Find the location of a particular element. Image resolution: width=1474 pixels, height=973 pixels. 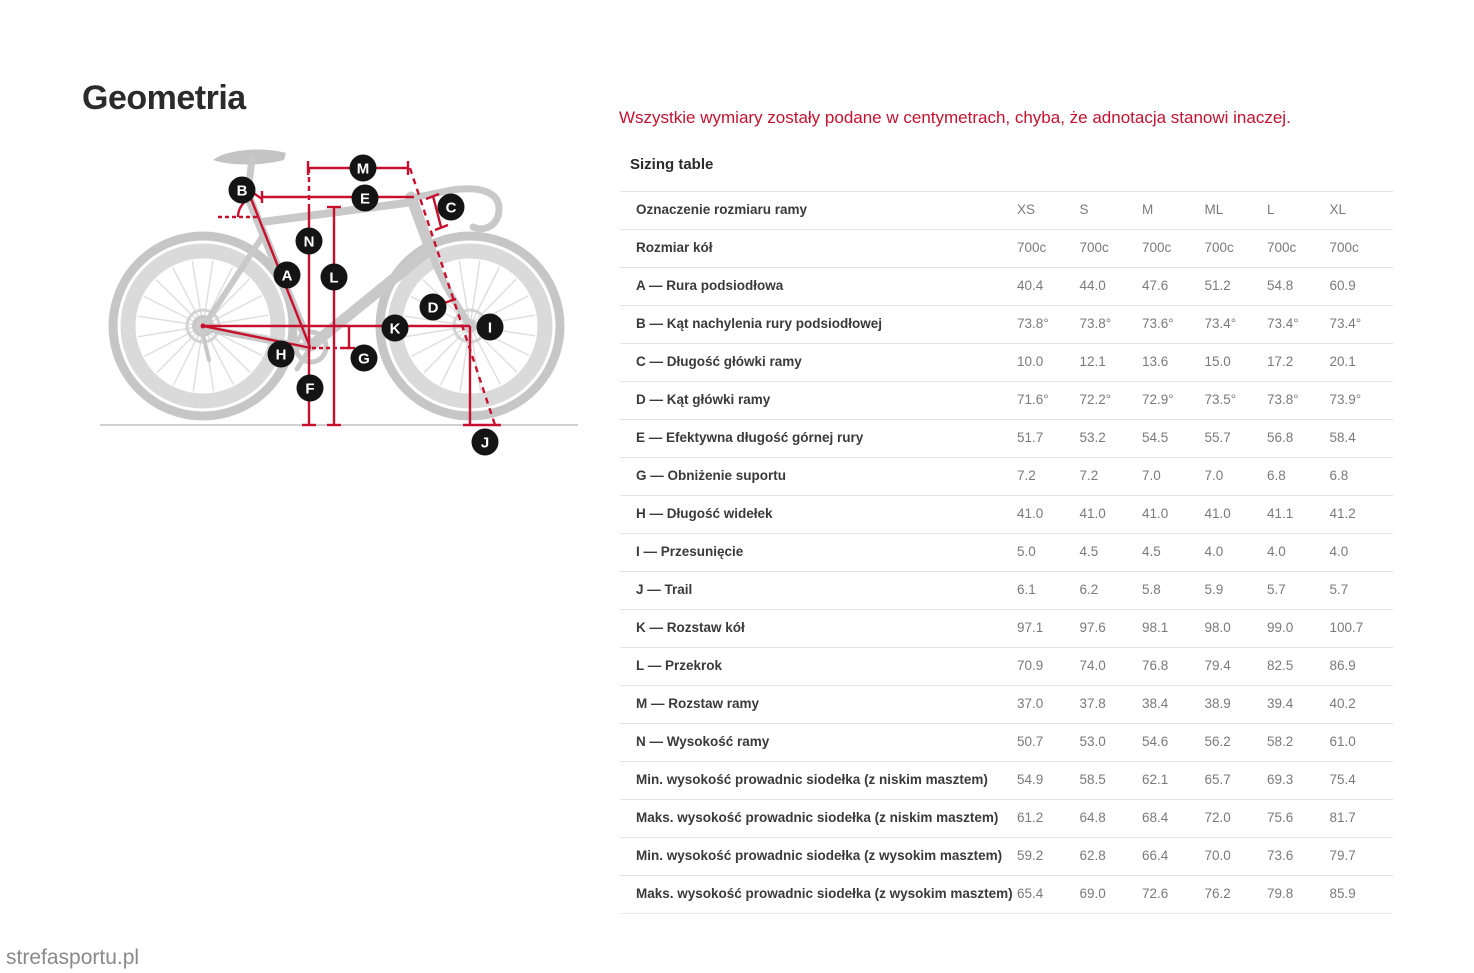

row-value: 51.7 is located at coordinates (1030, 438).